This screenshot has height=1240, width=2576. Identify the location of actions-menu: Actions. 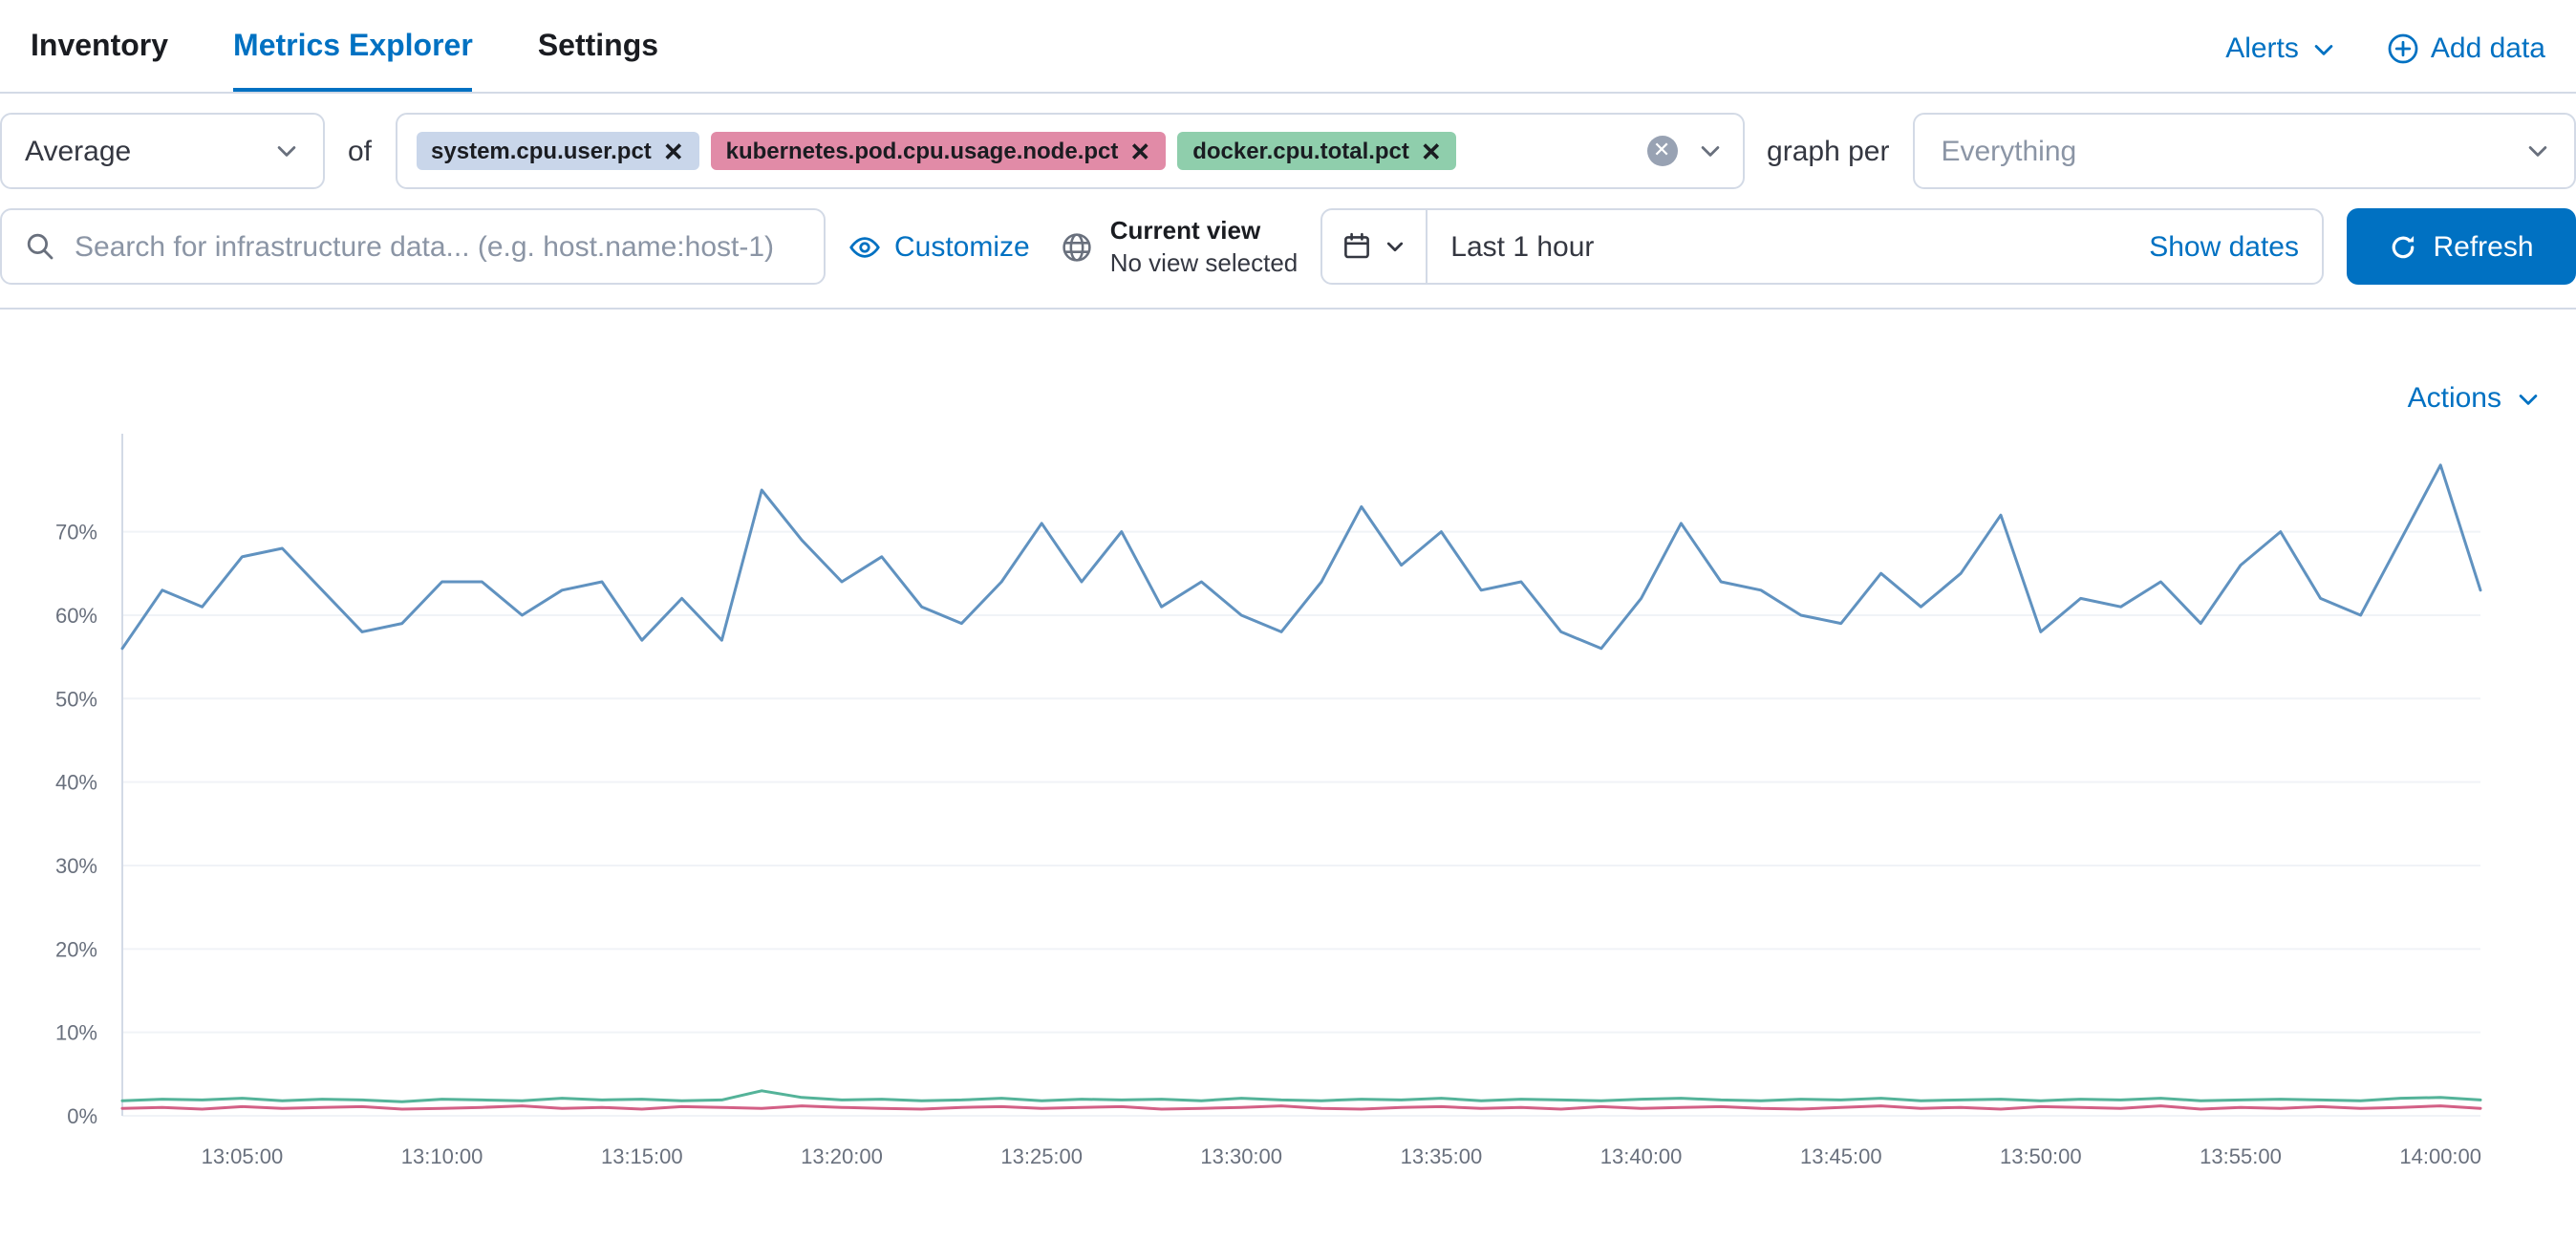
(2475, 398).